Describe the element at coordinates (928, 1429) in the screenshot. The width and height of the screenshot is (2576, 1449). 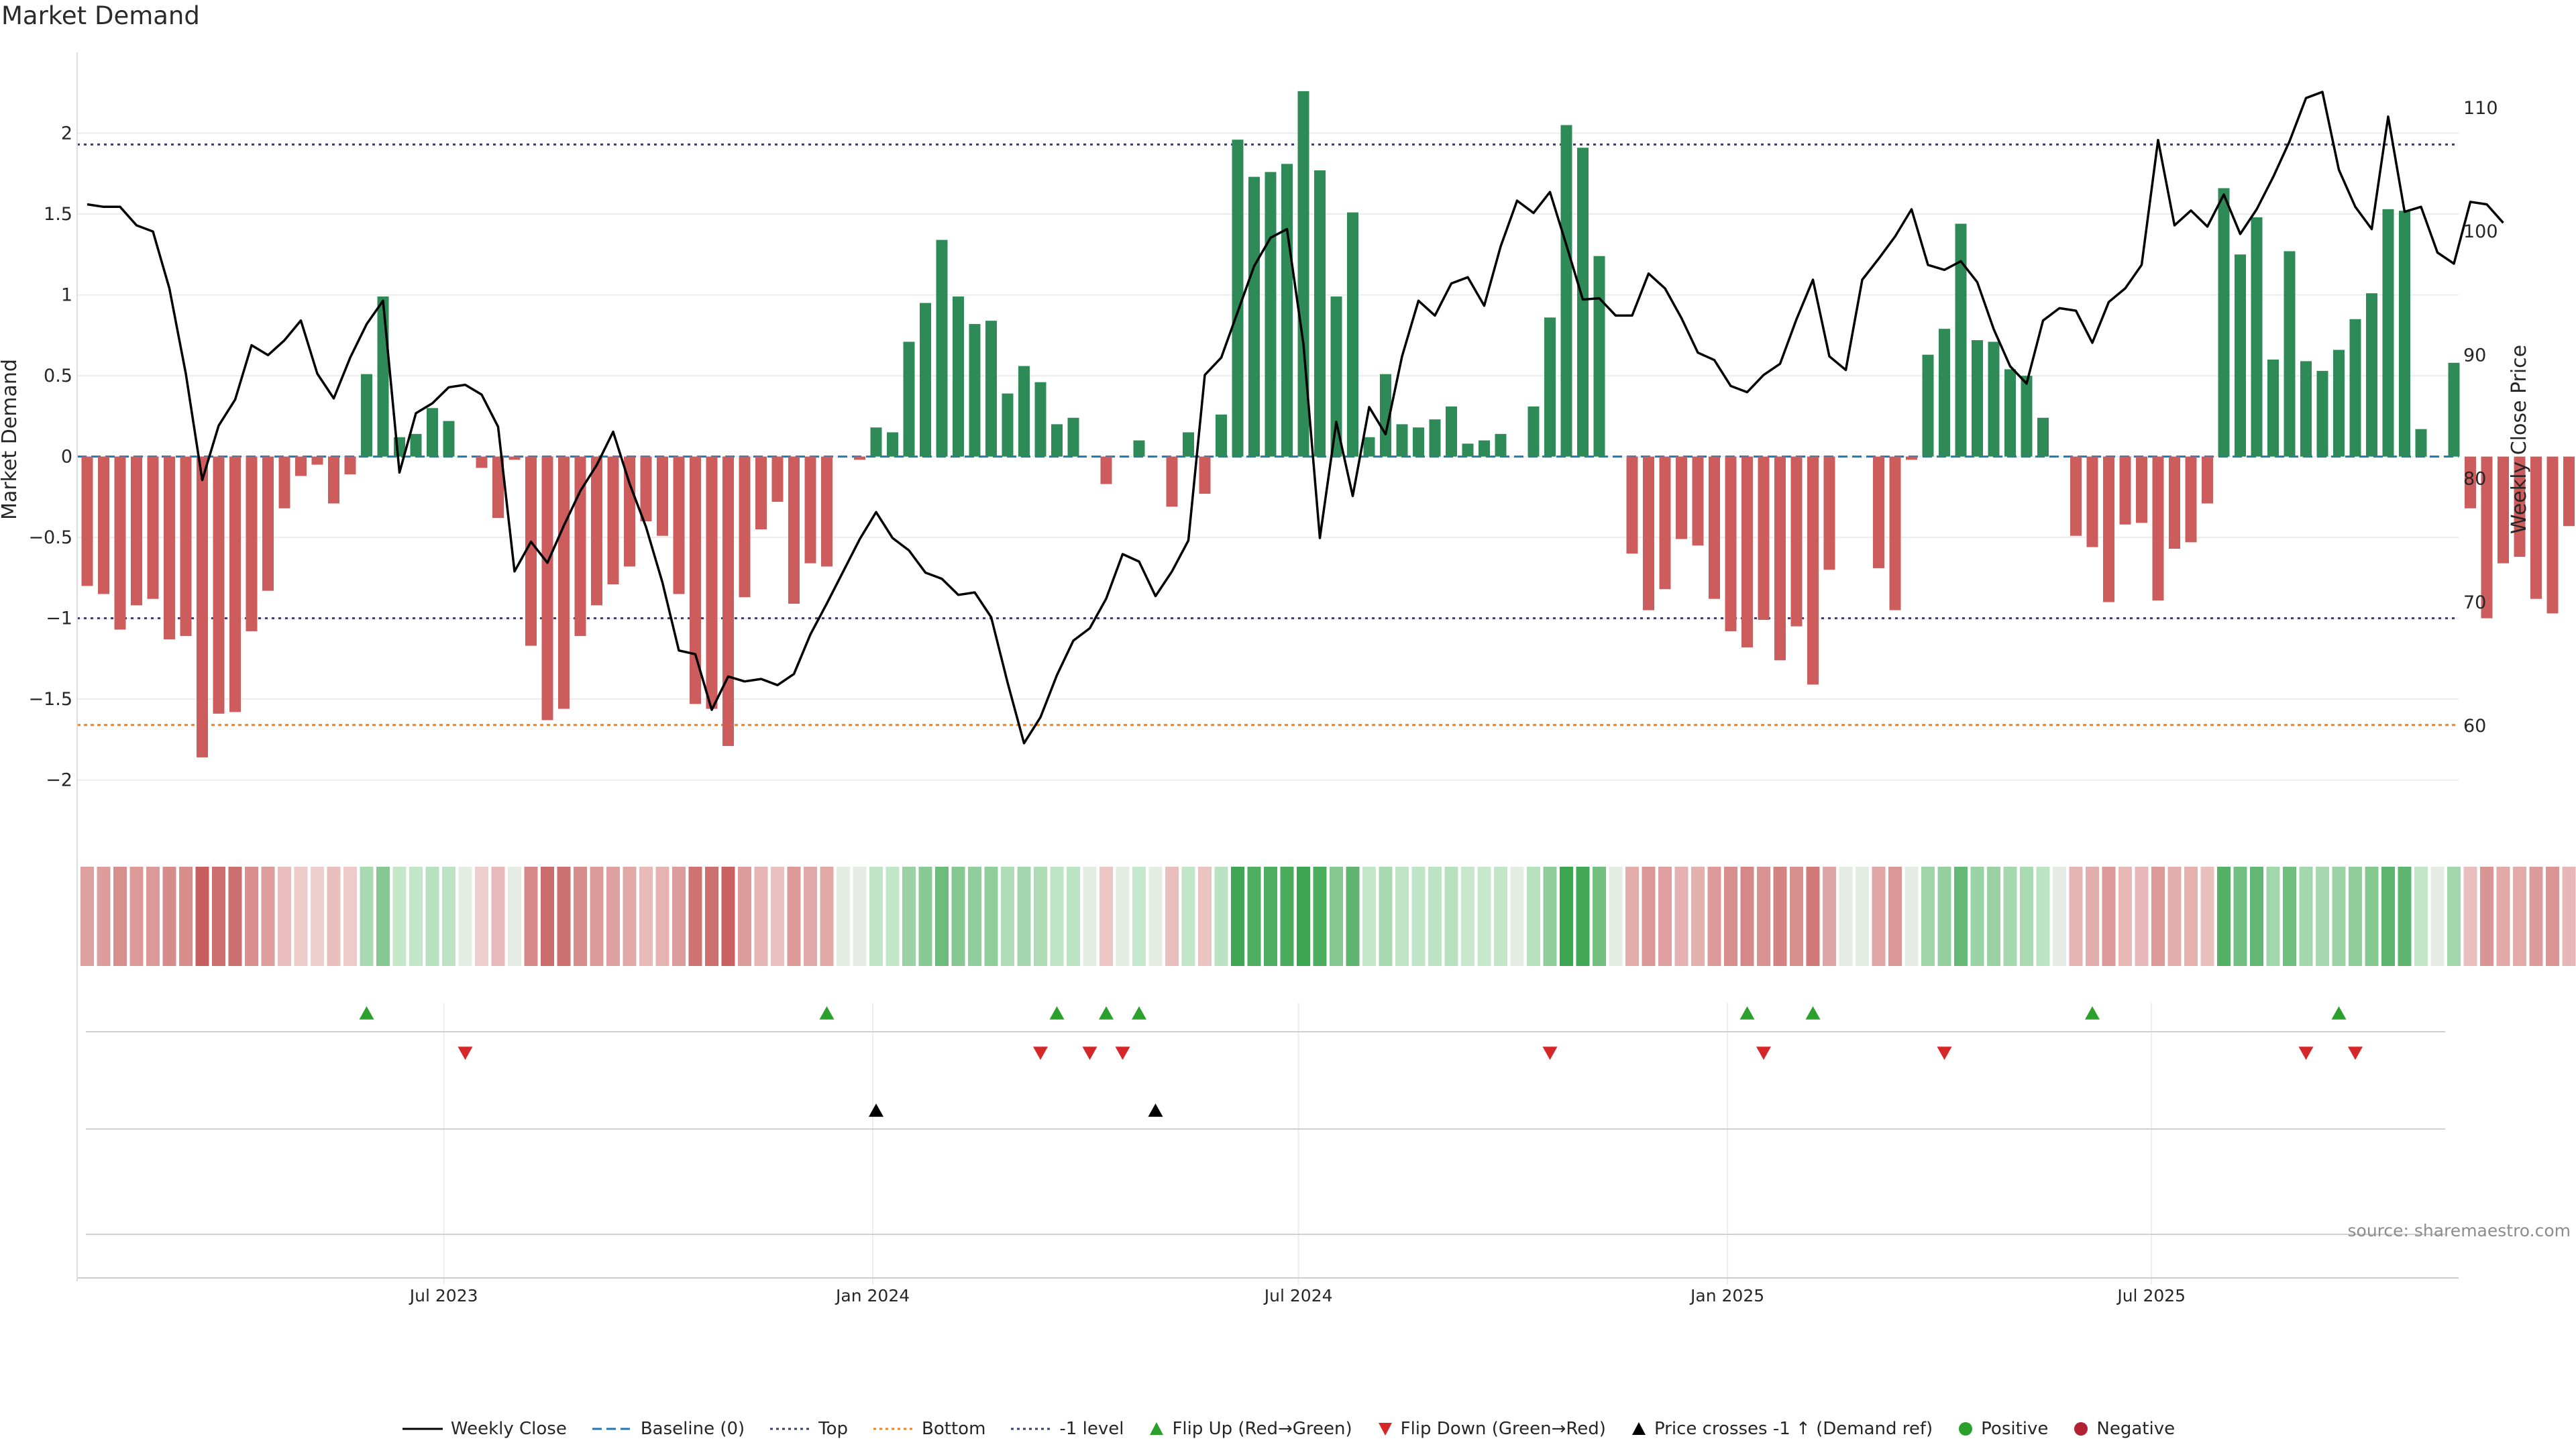
I see `legend-item: Bottom` at that location.